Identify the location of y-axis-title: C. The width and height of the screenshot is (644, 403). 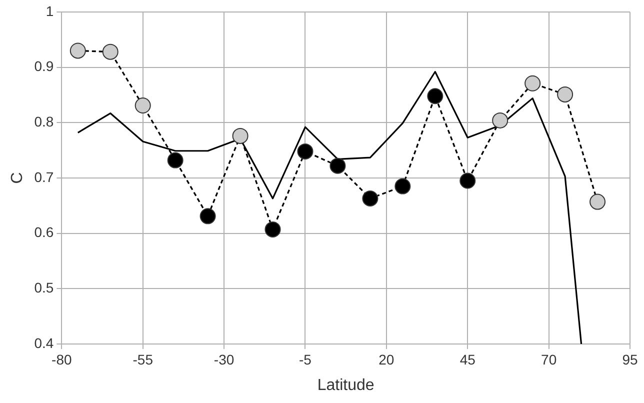
(17, 178).